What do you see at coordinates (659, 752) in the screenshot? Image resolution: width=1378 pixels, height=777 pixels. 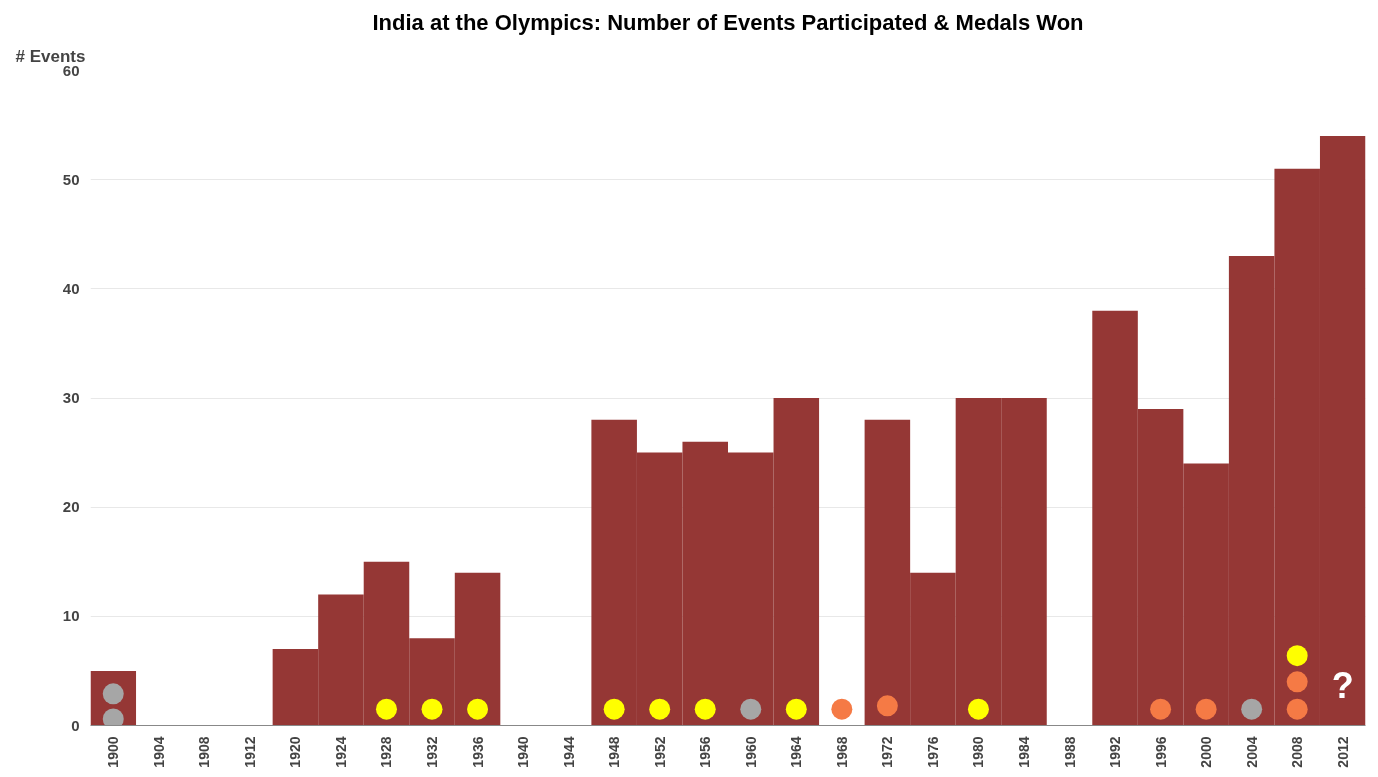 I see `x-tick-label: 1952` at bounding box center [659, 752].